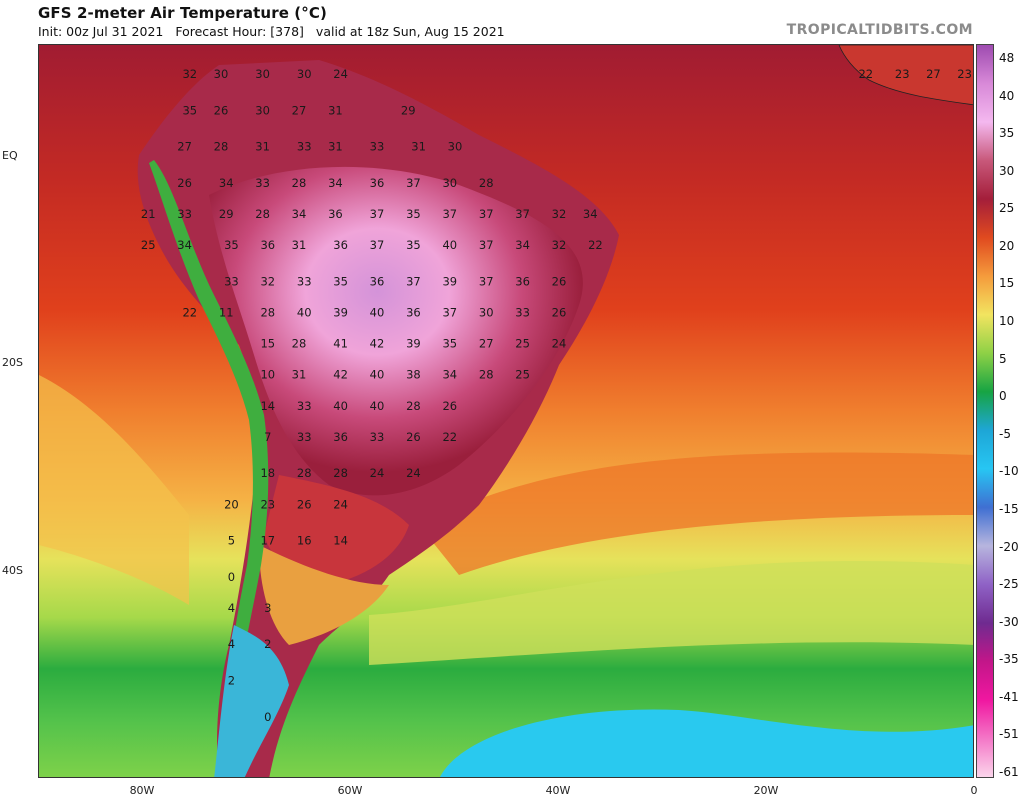  Describe the element at coordinates (231, 504) in the screenshot. I see `temp-value-label: 20` at that location.